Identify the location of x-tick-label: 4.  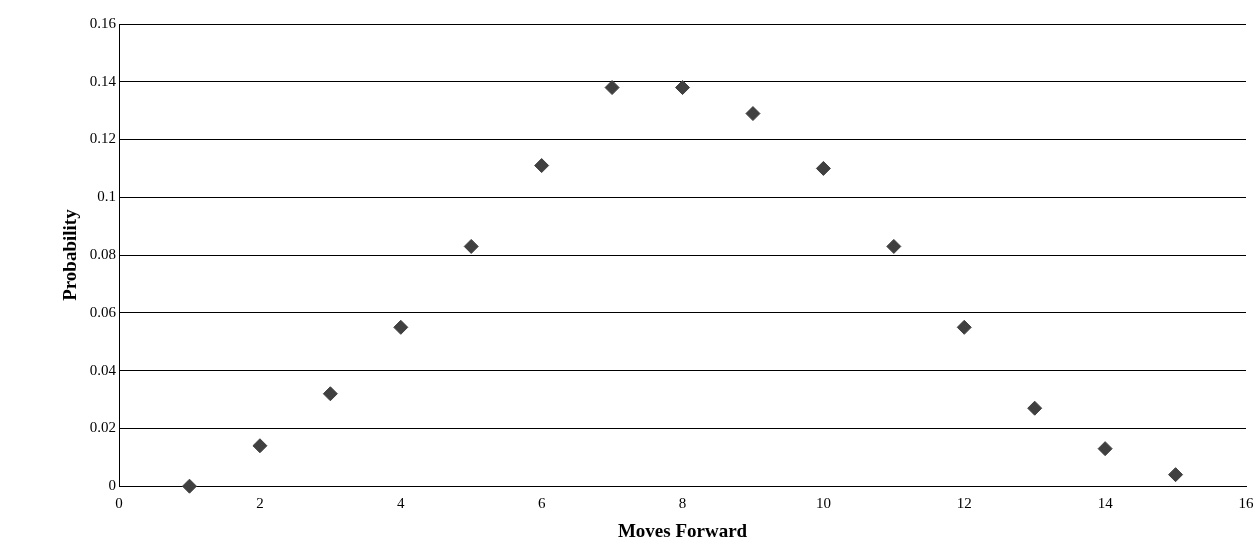
(401, 503).